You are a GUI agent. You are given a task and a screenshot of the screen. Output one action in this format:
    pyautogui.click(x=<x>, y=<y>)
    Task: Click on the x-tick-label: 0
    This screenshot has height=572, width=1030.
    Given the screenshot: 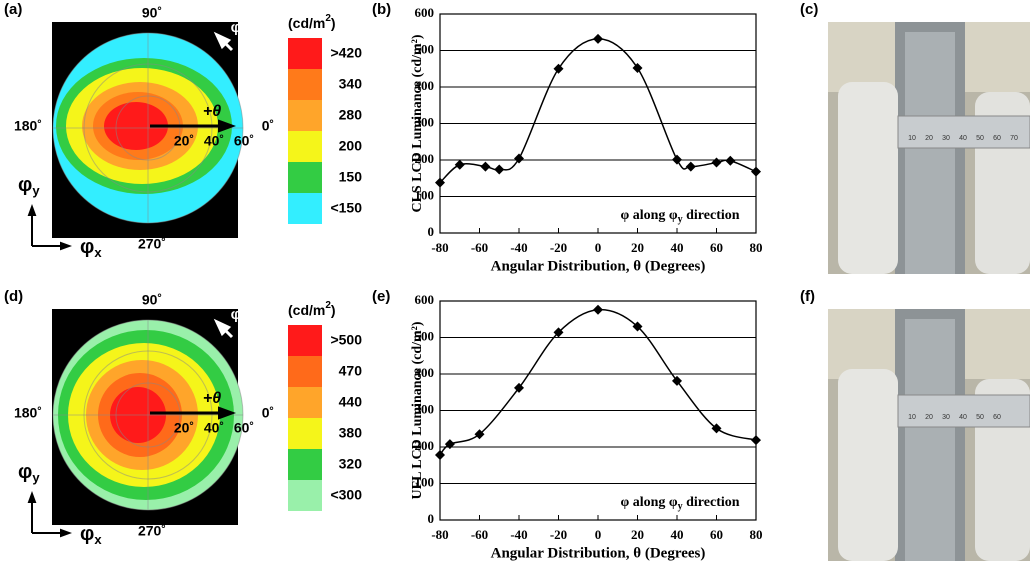 What is the action you would take?
    pyautogui.click(x=598, y=247)
    